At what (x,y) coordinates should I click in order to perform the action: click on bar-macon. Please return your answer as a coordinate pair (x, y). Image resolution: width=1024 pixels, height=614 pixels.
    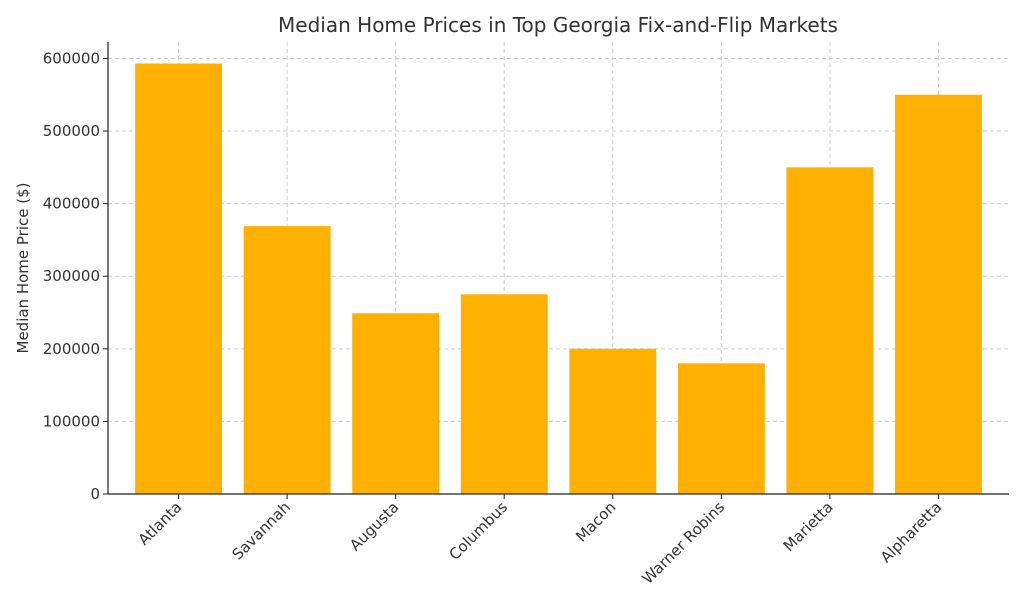
    Looking at the image, I should click on (613, 421).